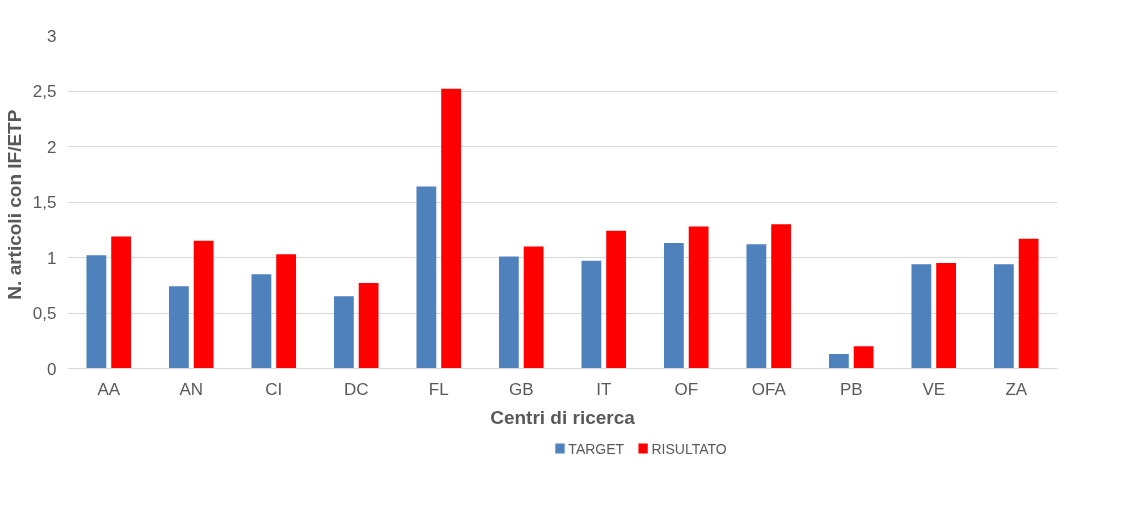 This screenshot has height=515, width=1138. What do you see at coordinates (689, 448) in the screenshot?
I see `legend-label: RISULTATO` at bounding box center [689, 448].